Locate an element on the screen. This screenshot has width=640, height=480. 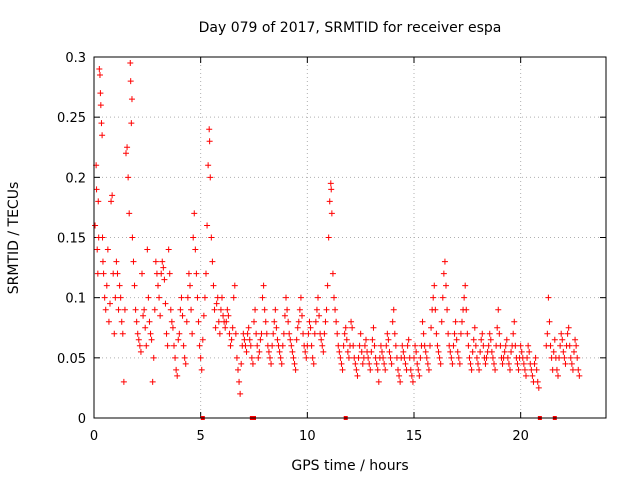
x-tick-label: 10 is located at coordinates (307, 436).